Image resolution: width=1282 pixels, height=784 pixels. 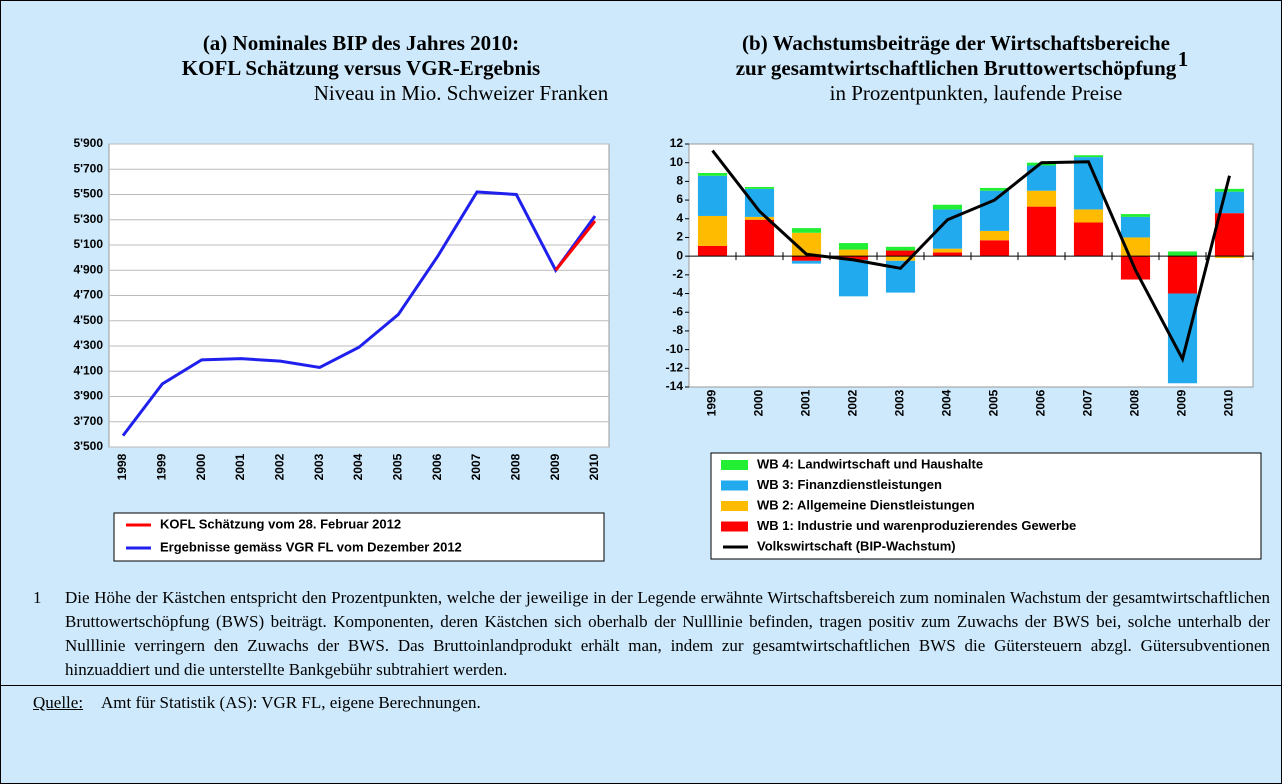 I want to click on legend-label: WB 2: Allgemeine Dienstleistungen, so click(x=866, y=504).